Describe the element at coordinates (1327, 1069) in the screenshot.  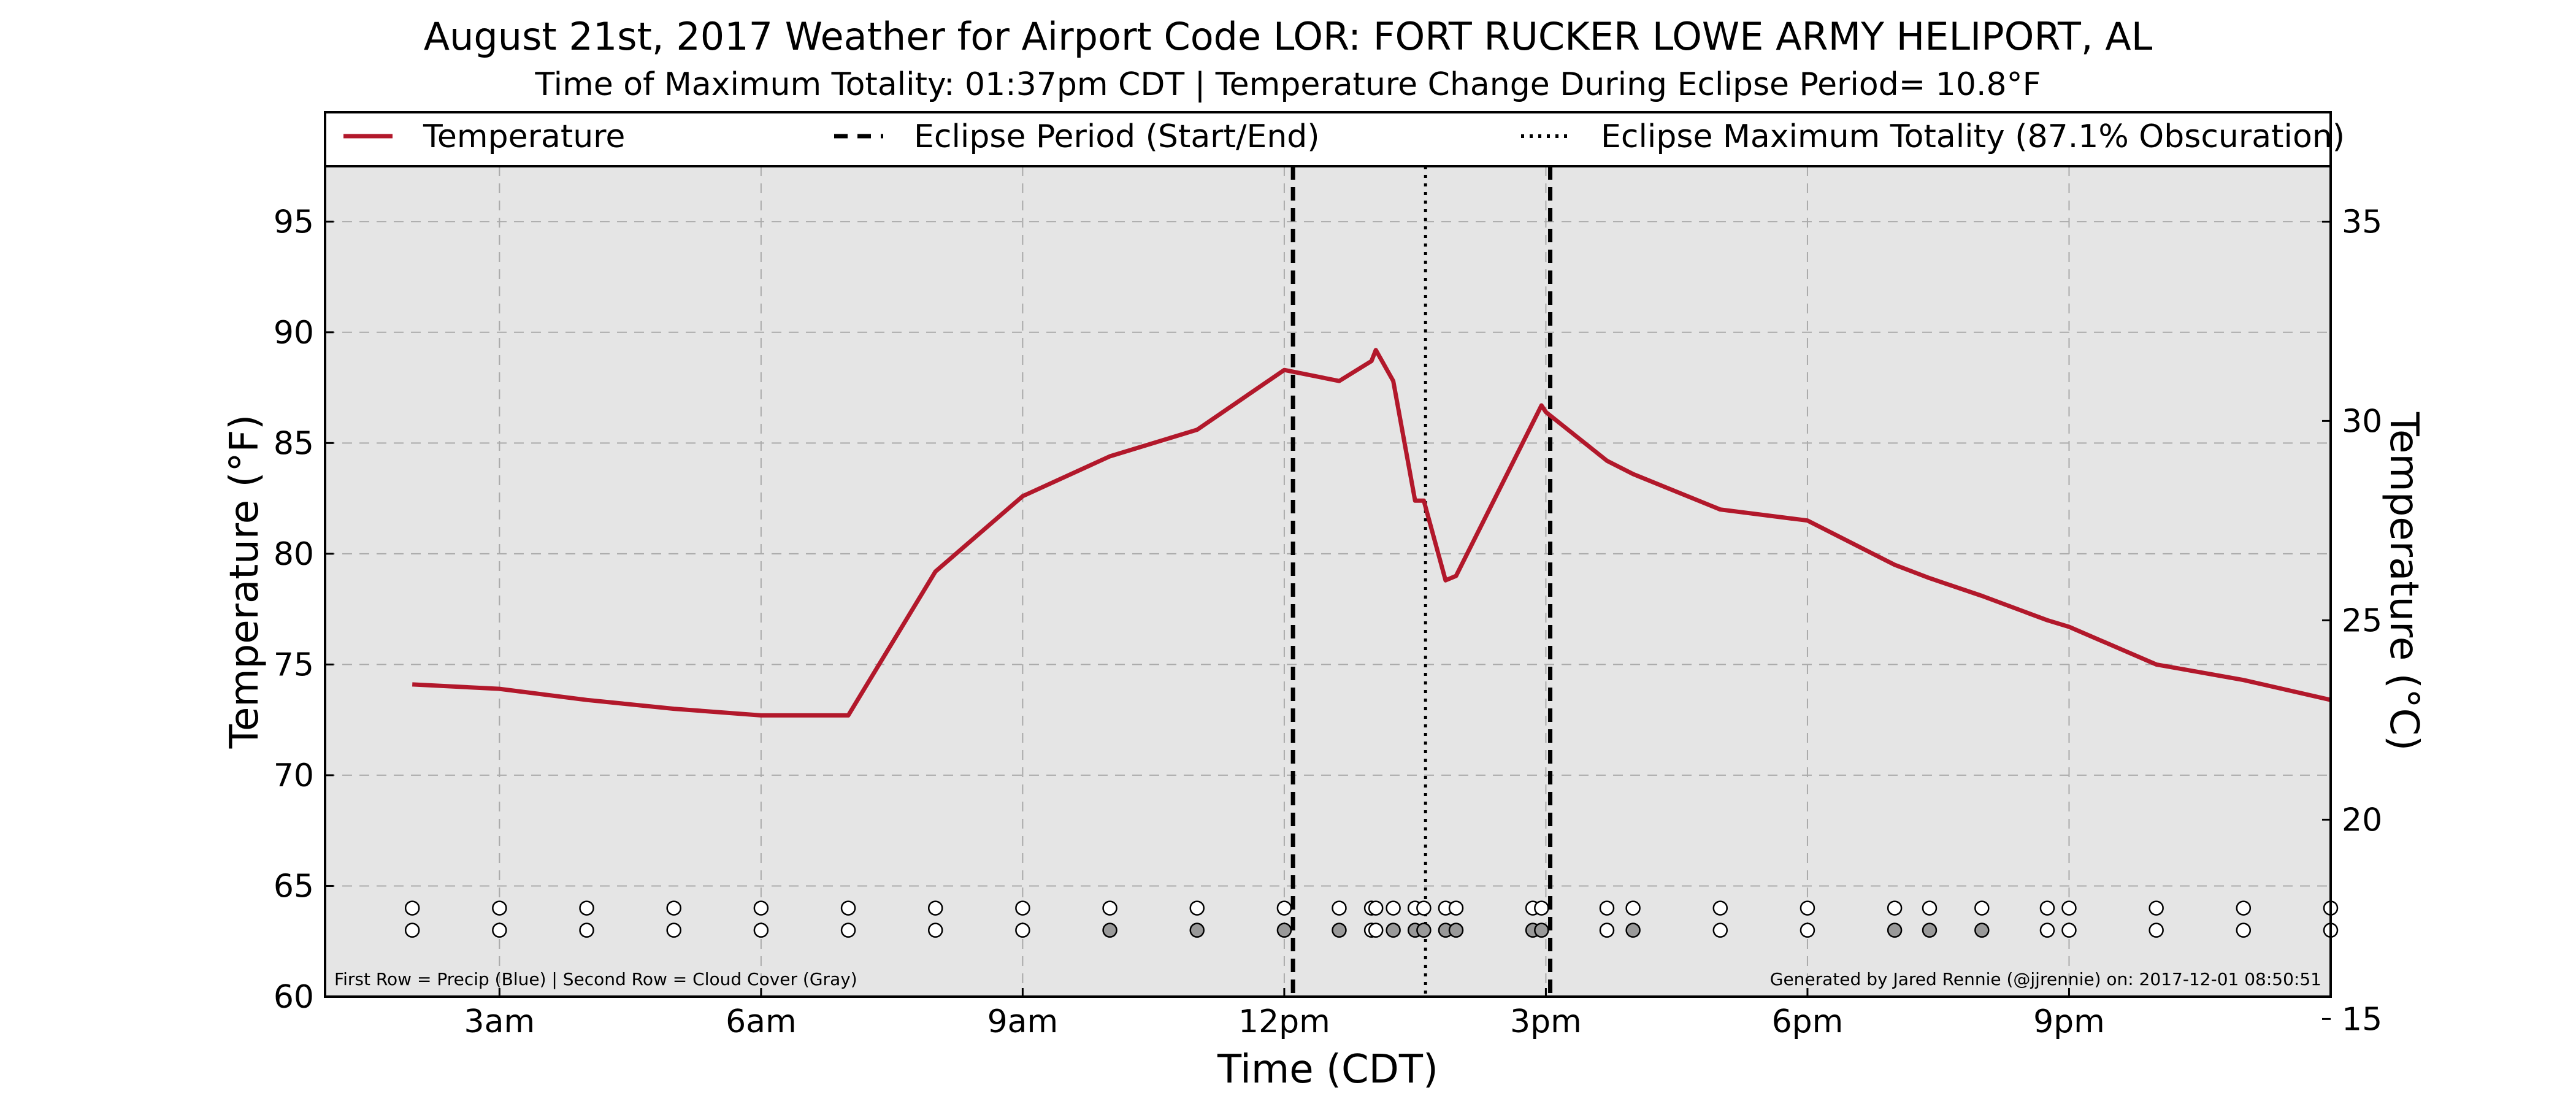
I see `x-axis-label: Time (CDT)` at that location.